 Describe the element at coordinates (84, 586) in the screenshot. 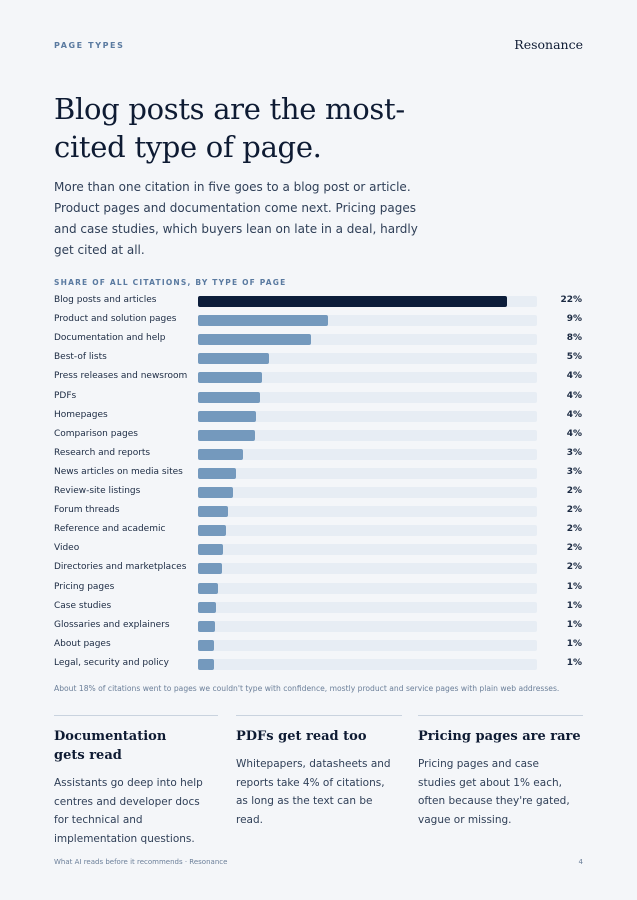

I see `category-label: Pricing pages` at that location.